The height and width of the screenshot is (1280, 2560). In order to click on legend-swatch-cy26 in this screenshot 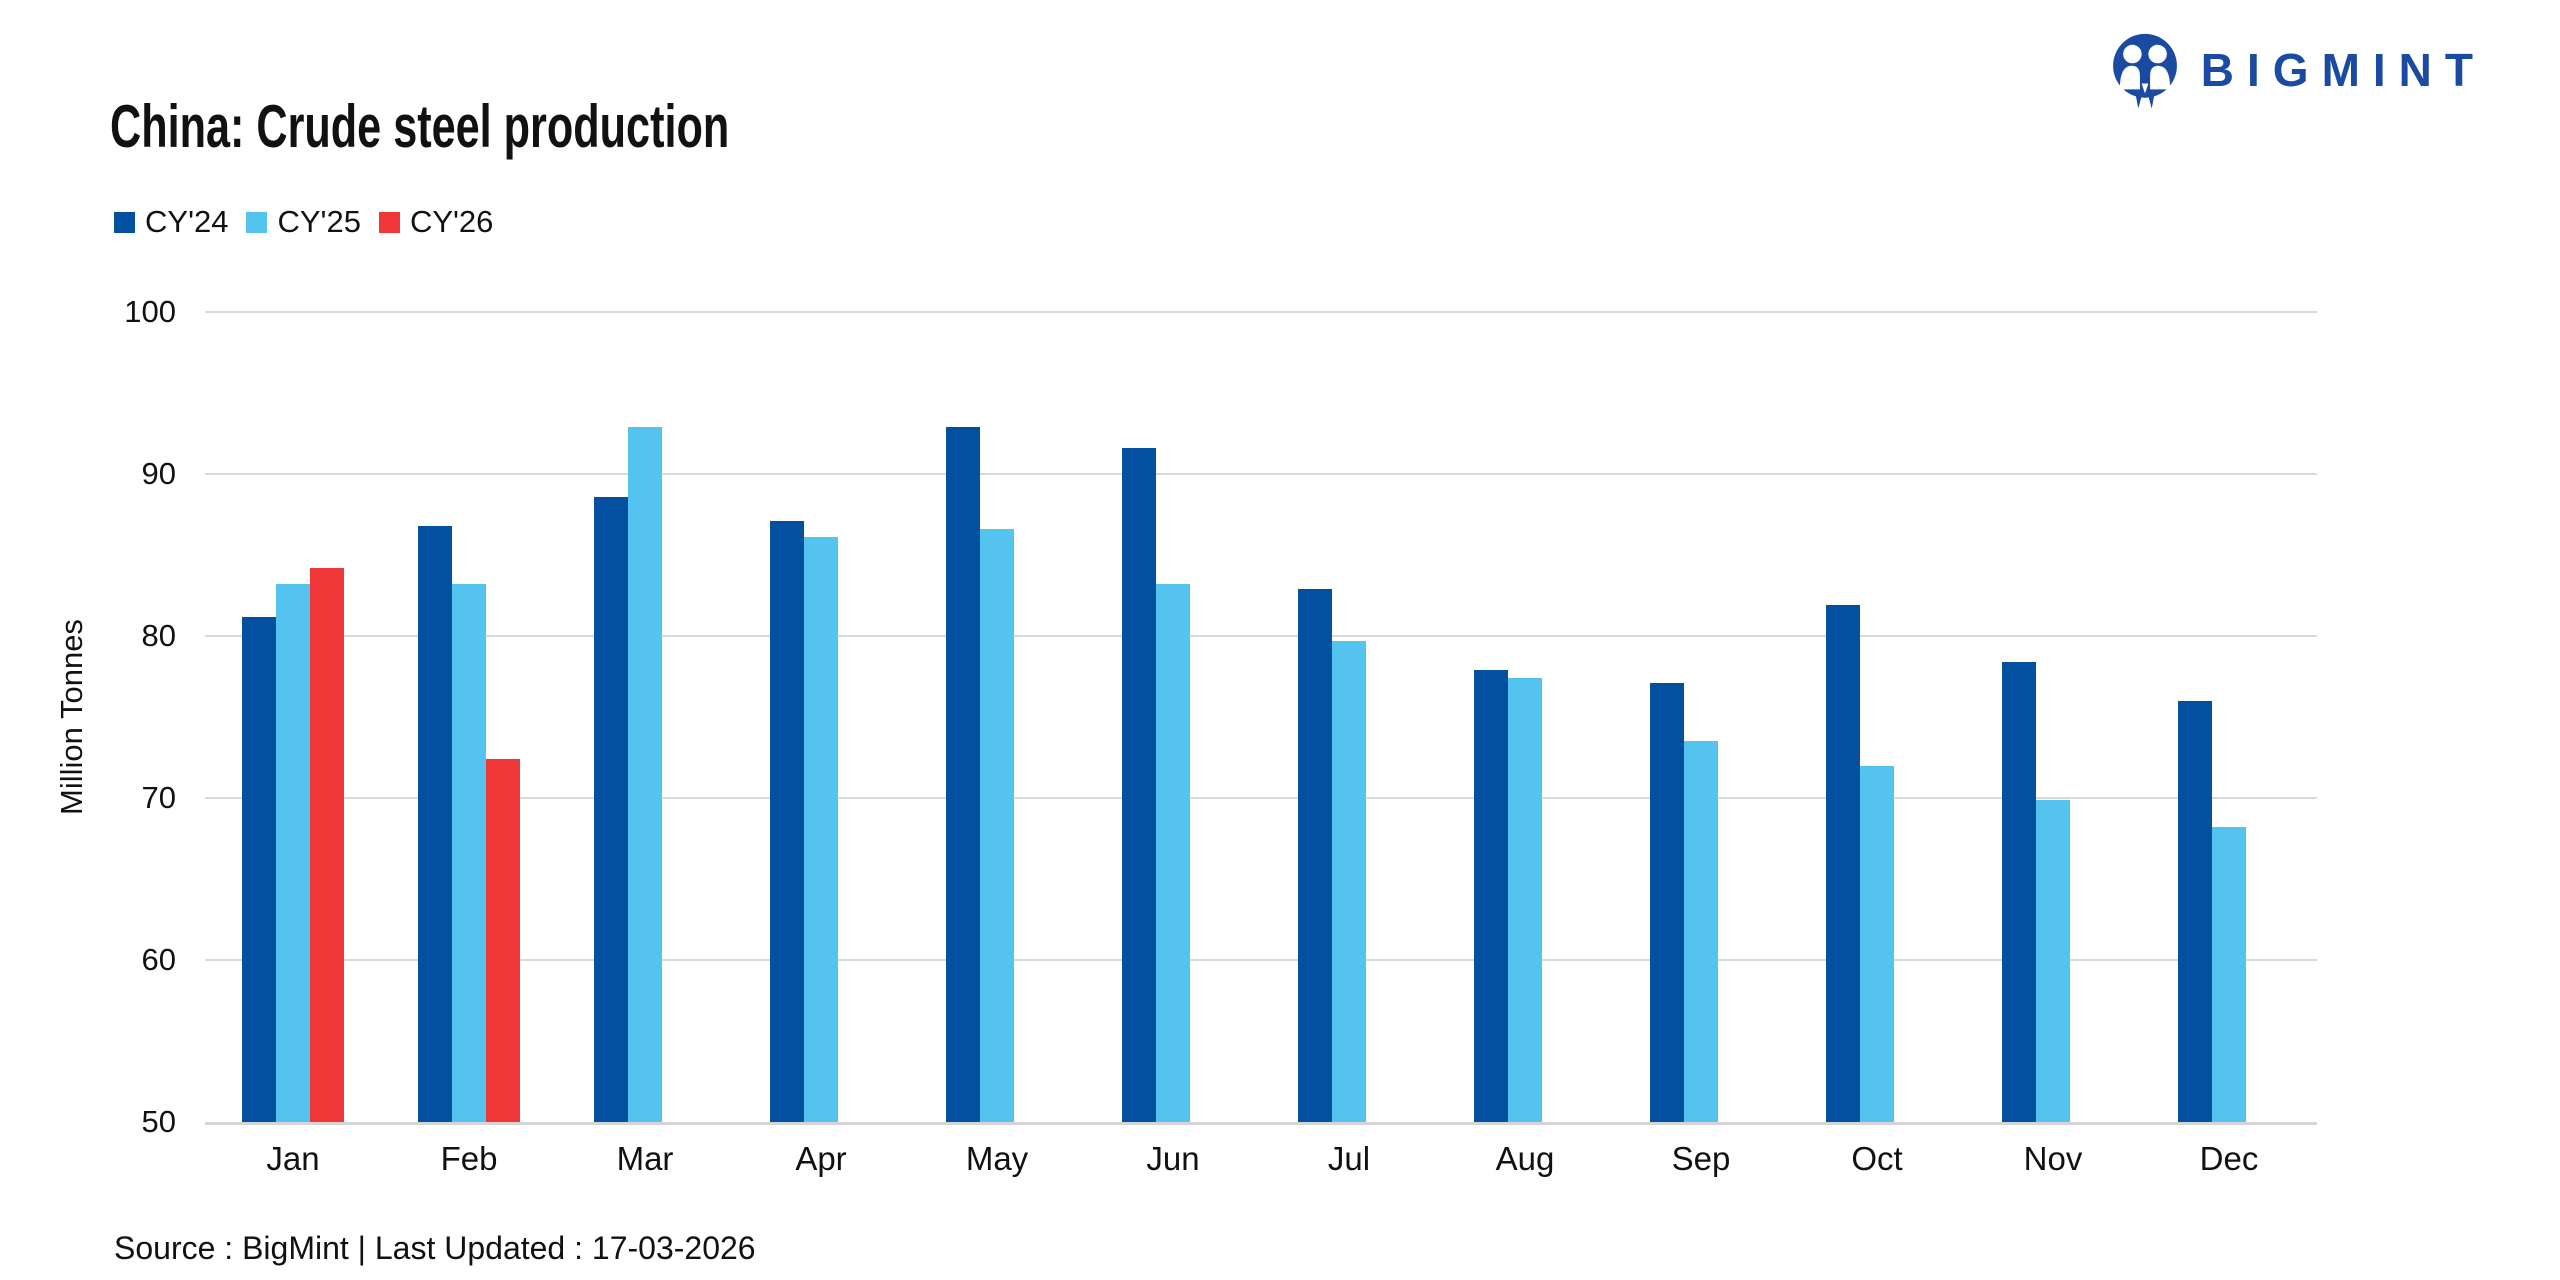, I will do `click(389, 222)`.